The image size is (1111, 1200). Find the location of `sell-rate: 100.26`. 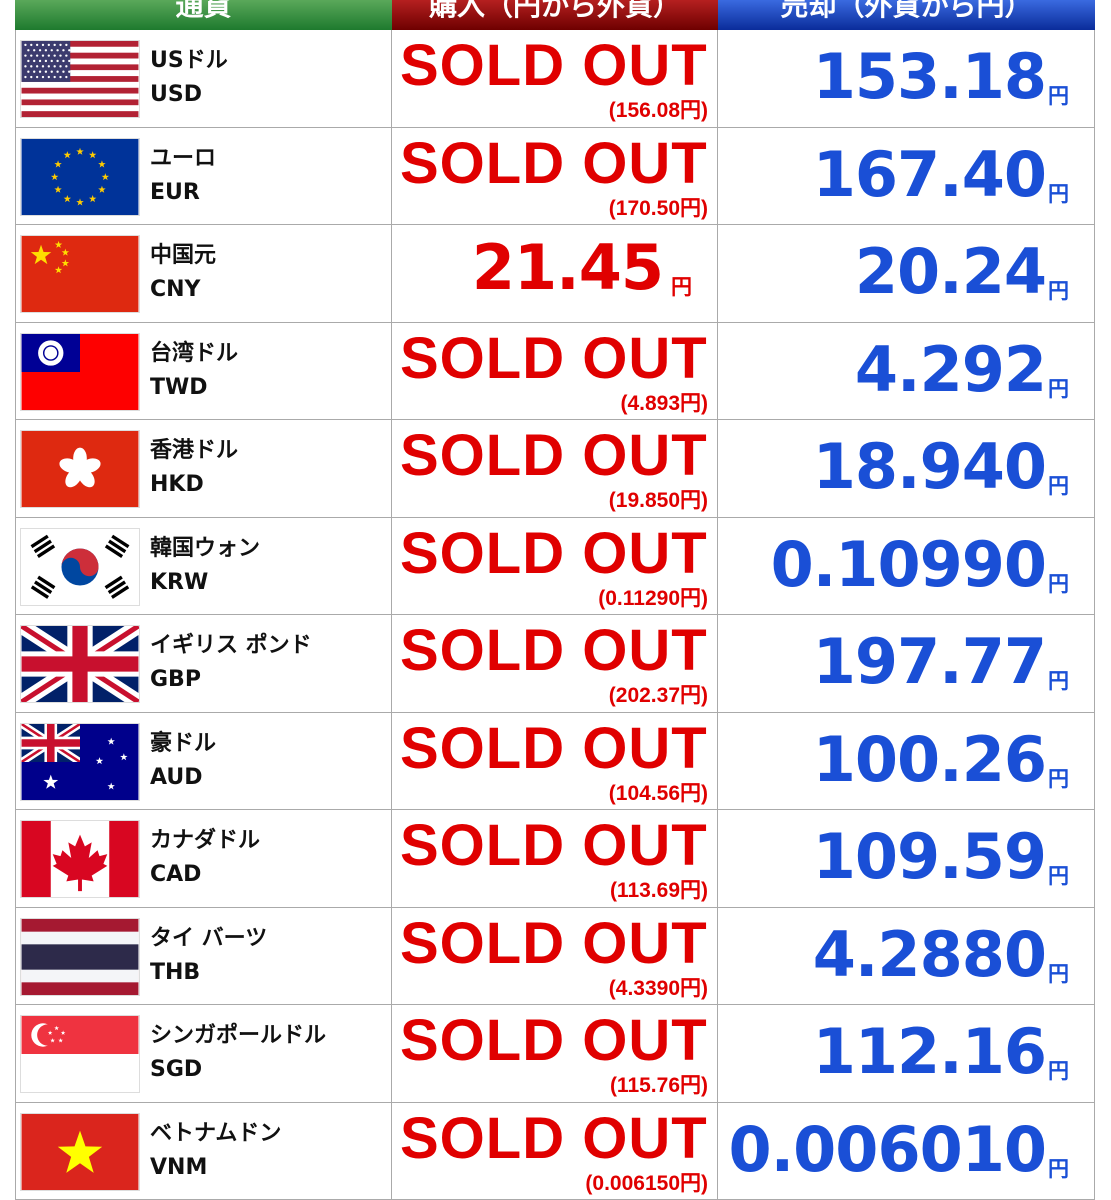

sell-rate: 100.26 is located at coordinates (929, 759).